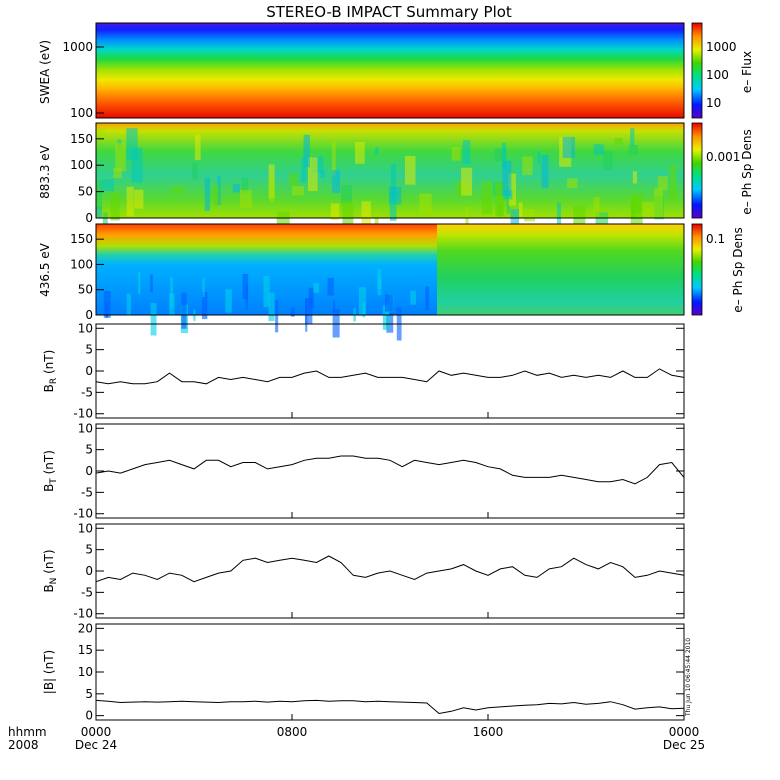 This screenshot has width=780, height=780. I want to click on pad-883-colorbar, so click(697, 170).